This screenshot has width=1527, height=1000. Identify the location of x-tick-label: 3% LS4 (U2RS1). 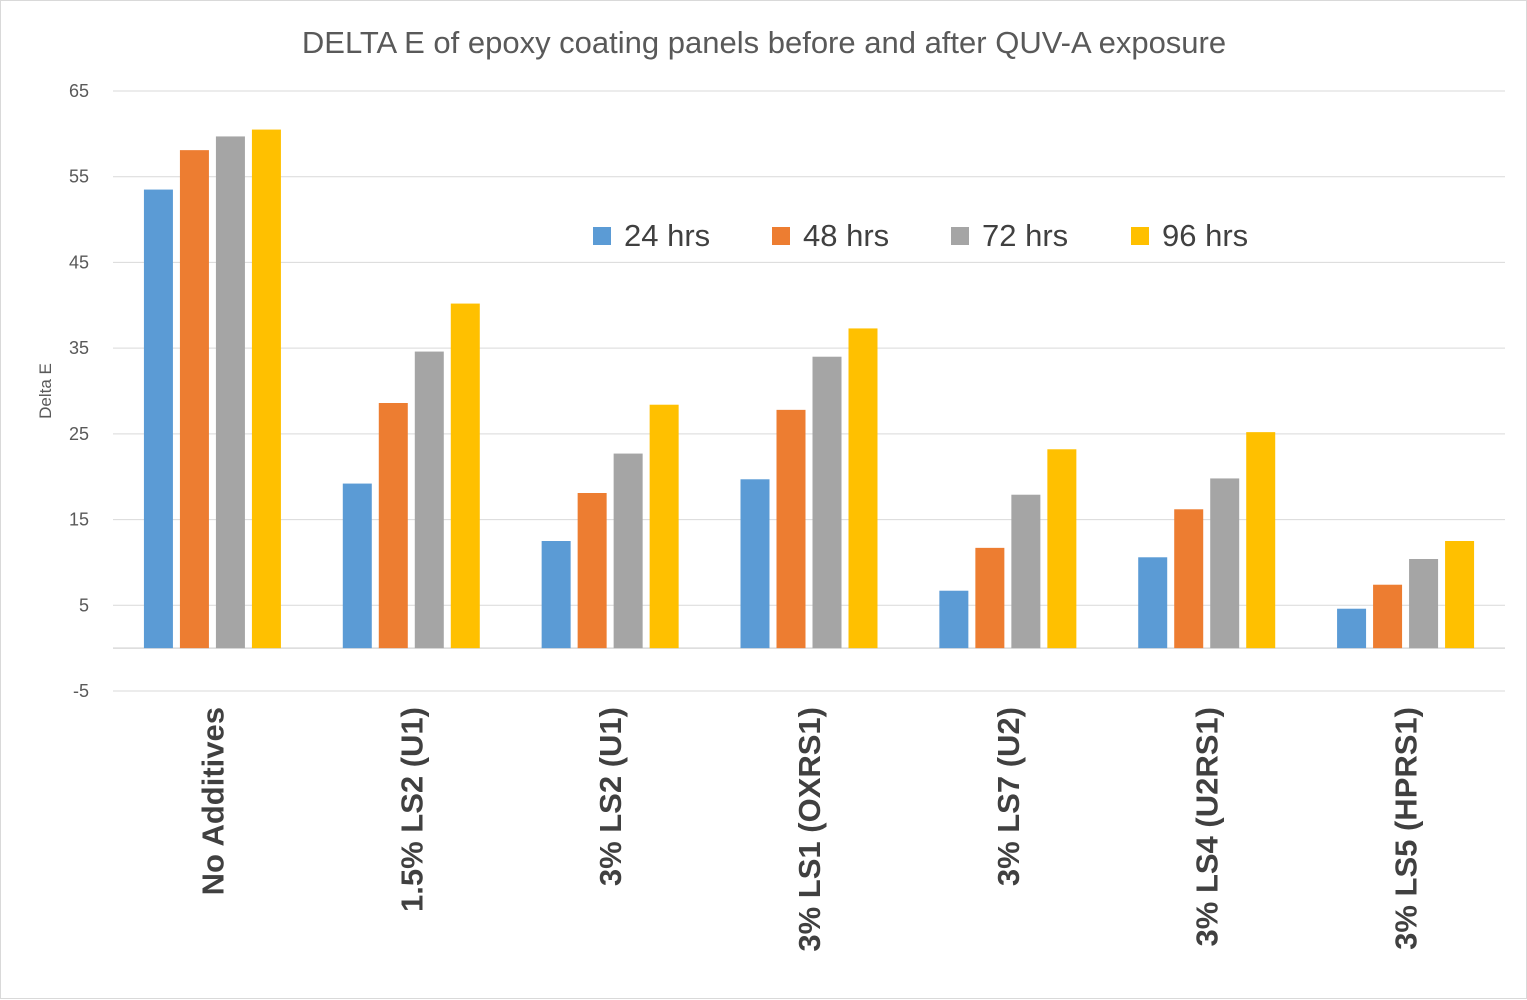
(1207, 826).